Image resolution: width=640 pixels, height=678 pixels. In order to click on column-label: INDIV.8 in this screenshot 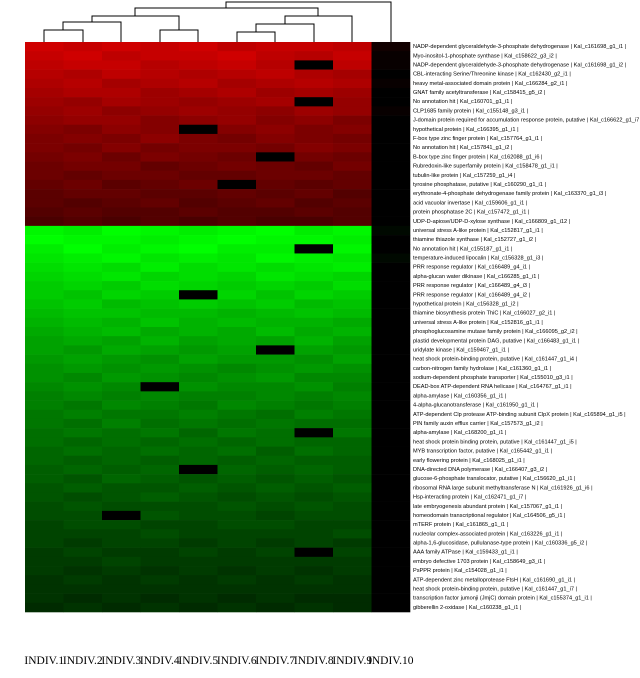, I will do `click(314, 661)`.